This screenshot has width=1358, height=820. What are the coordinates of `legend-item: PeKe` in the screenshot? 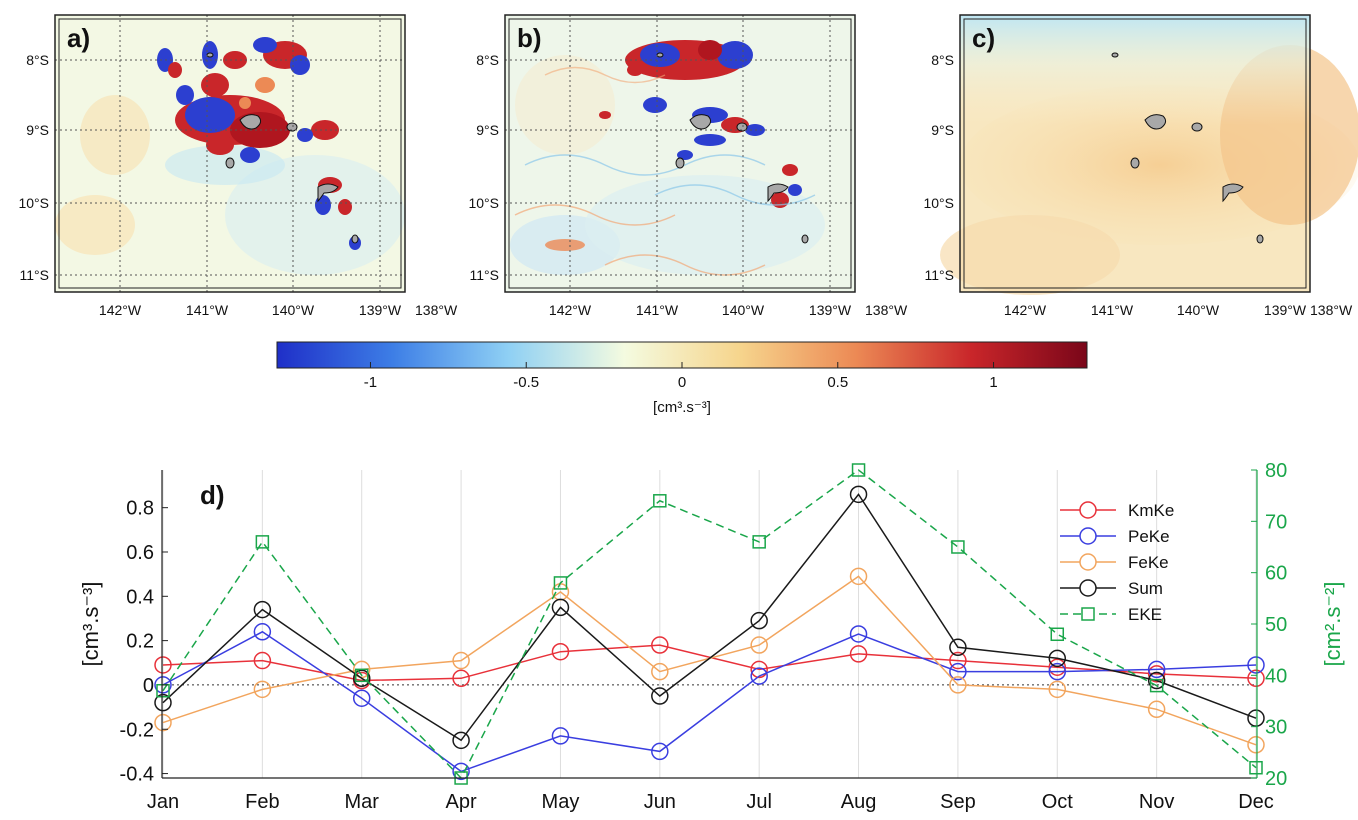 It's located at (1115, 536).